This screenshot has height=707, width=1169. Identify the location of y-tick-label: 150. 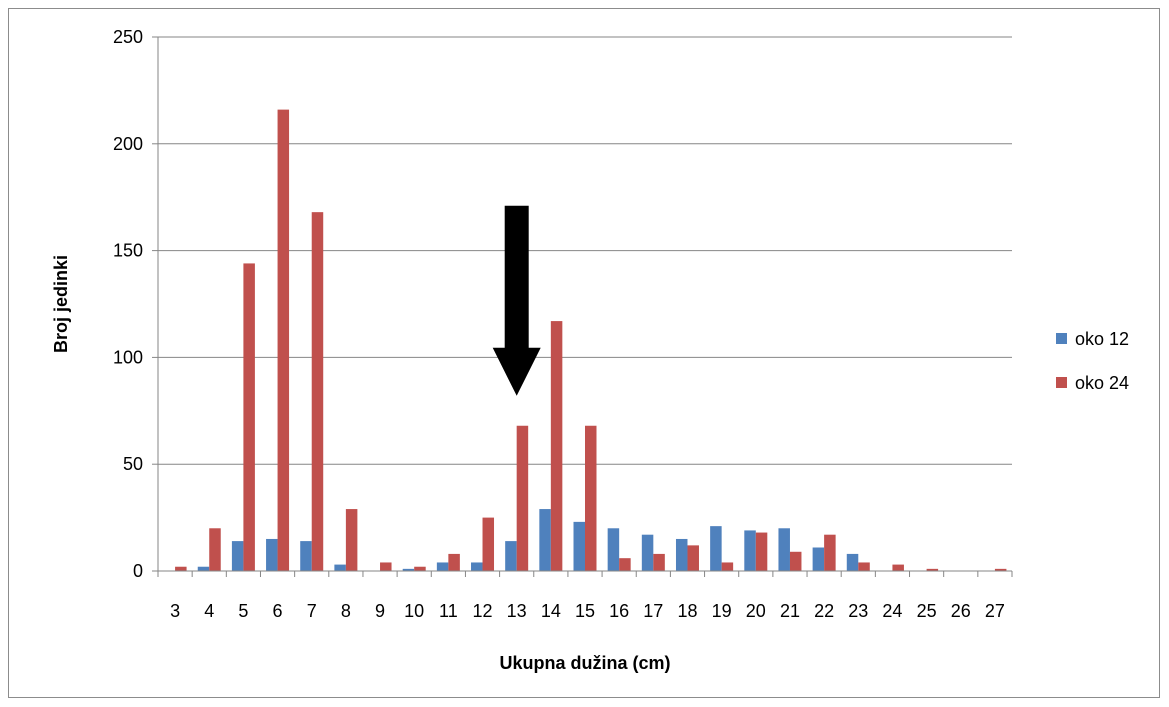
(128, 251).